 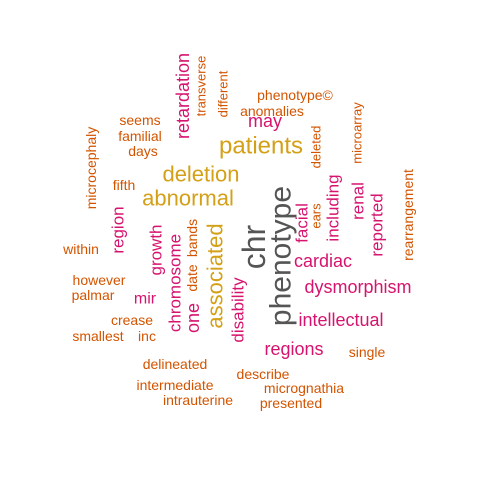 What do you see at coordinates (263, 374) in the screenshot?
I see `word-describe: describe` at bounding box center [263, 374].